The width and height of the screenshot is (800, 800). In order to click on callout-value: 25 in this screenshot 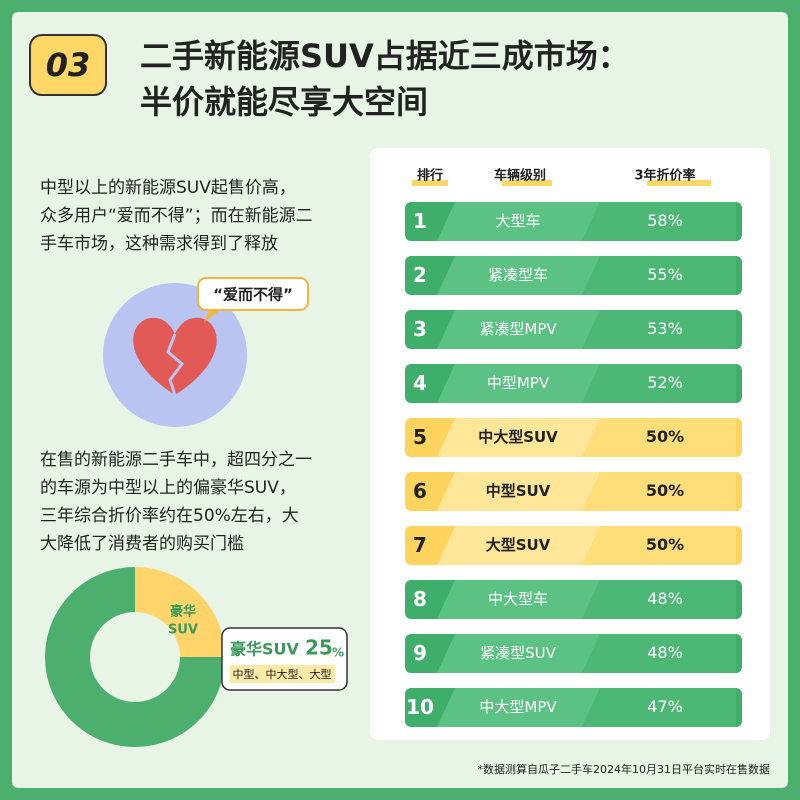, I will do `click(319, 648)`.